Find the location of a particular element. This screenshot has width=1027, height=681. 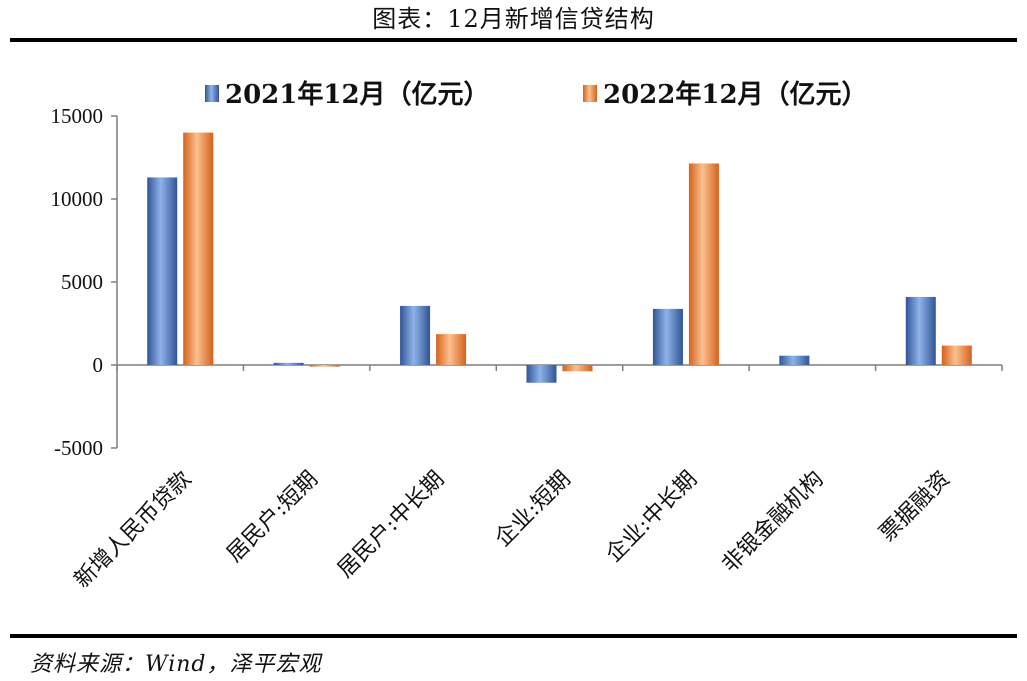

x-tick-label: 非银金融机构 is located at coordinates (773, 522).